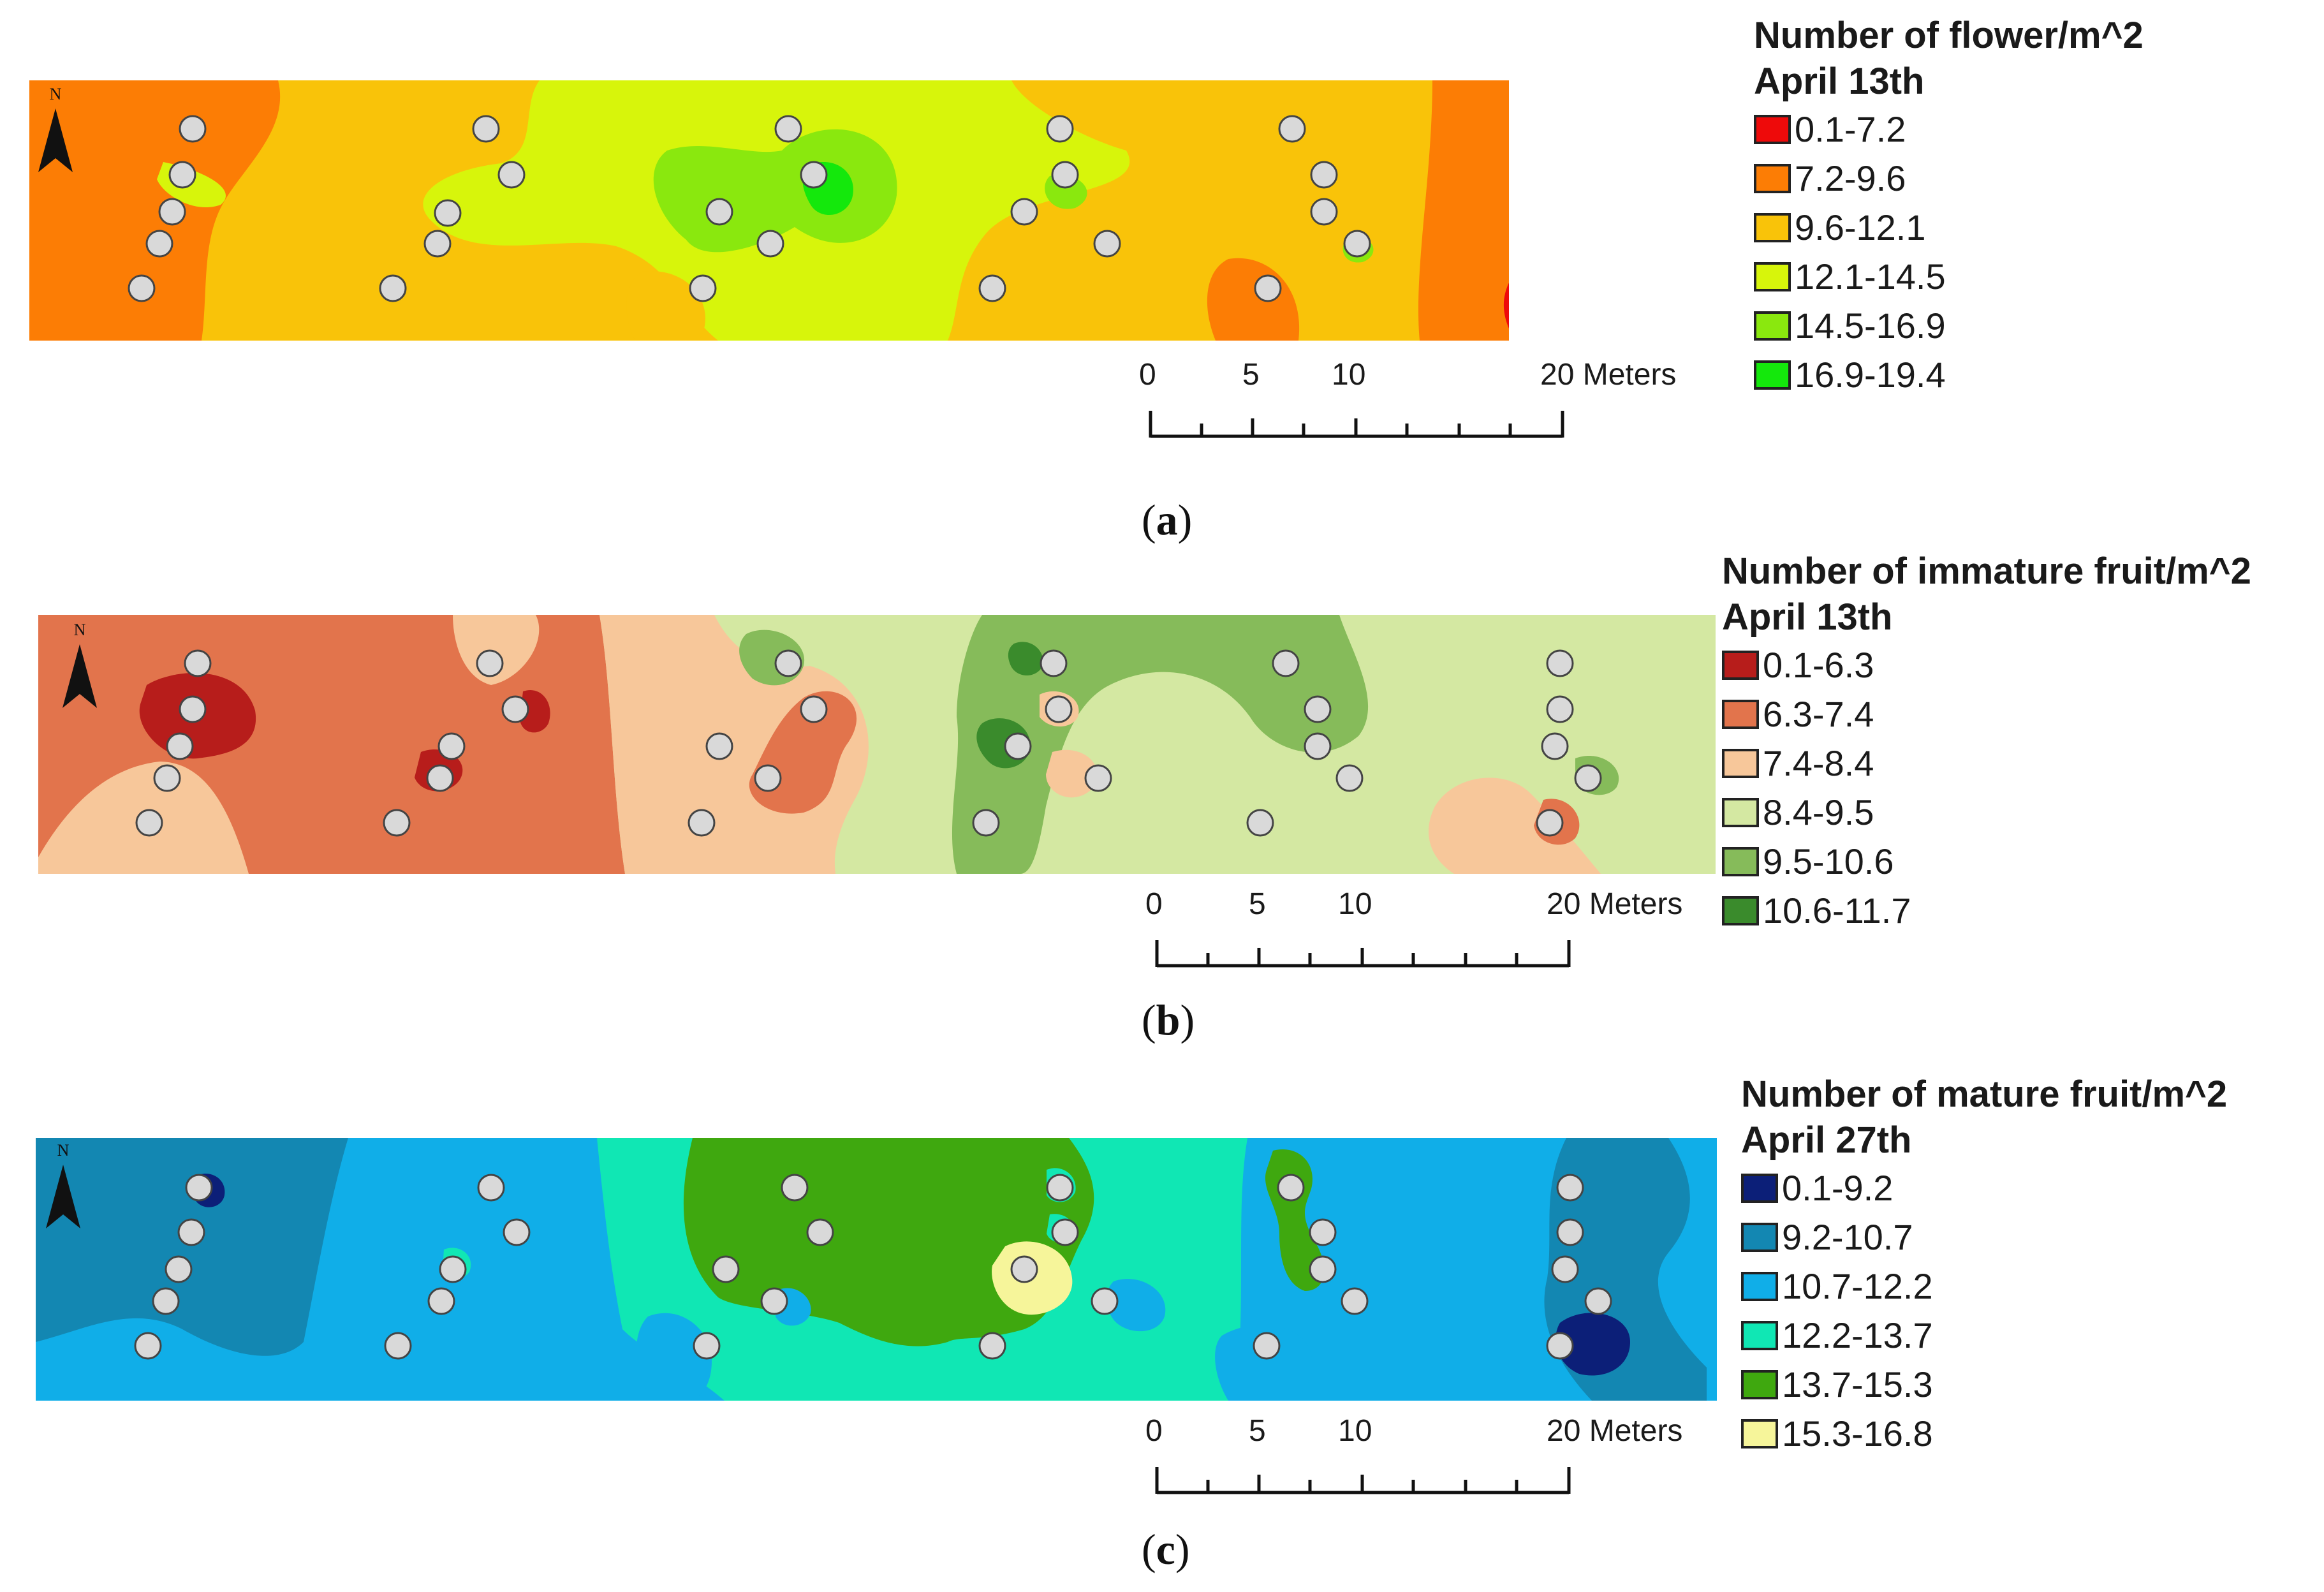 The height and width of the screenshot is (1592, 2324). Describe the element at coordinates (877, 744) in the screenshot. I see `map-immature-fruit-density` at that location.